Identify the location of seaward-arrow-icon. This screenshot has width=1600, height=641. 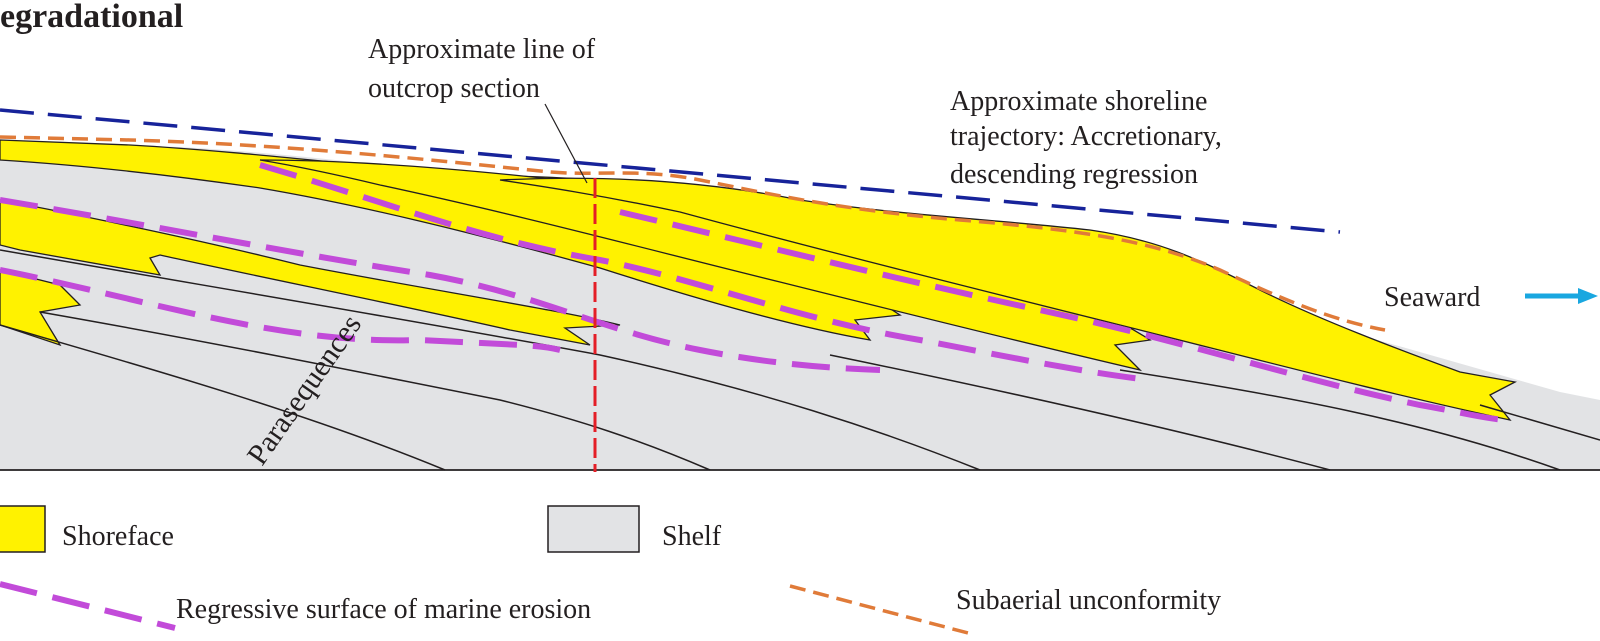
(1561, 296).